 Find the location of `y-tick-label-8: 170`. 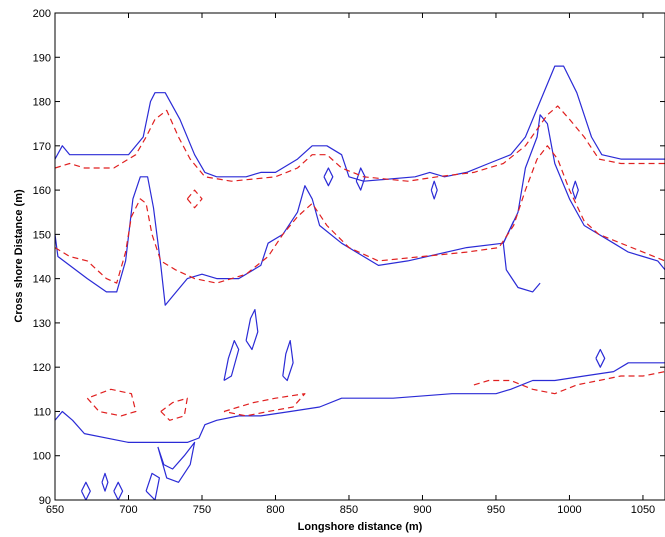

y-tick-label-8: 170 is located at coordinates (42, 147).